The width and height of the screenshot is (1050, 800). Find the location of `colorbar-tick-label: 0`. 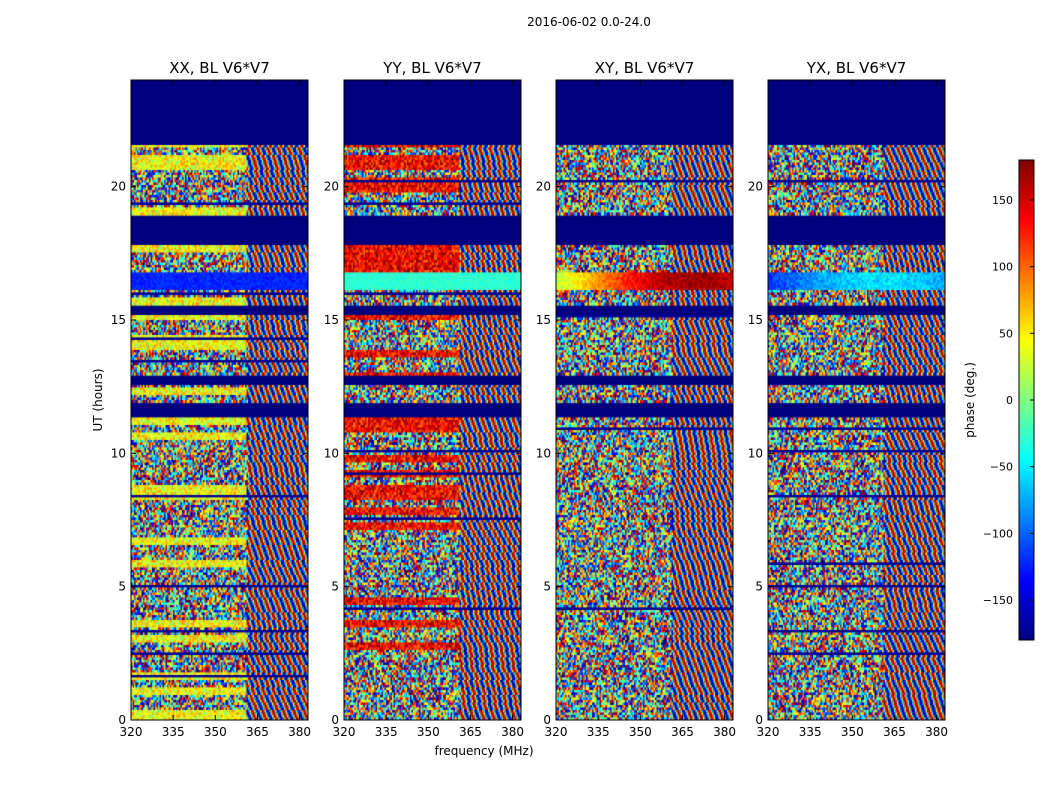

colorbar-tick-label: 0 is located at coordinates (1009, 400).